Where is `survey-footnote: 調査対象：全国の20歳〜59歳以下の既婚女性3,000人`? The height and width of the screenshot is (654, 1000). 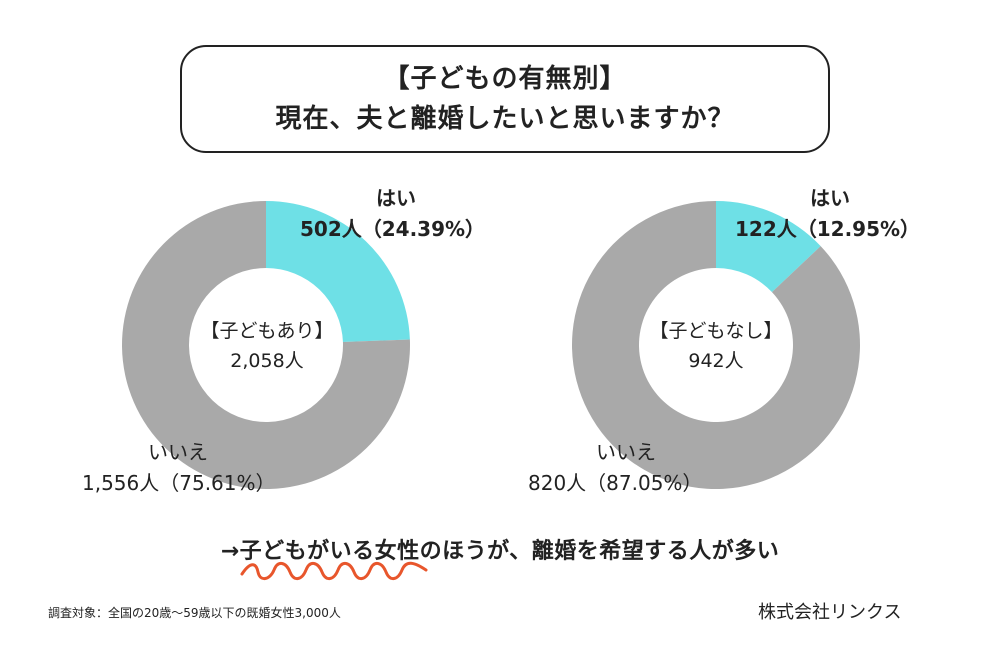
survey-footnote: 調査対象：全国の20歳〜59歳以下の既婚女性3,000人 is located at coordinates (194, 613).